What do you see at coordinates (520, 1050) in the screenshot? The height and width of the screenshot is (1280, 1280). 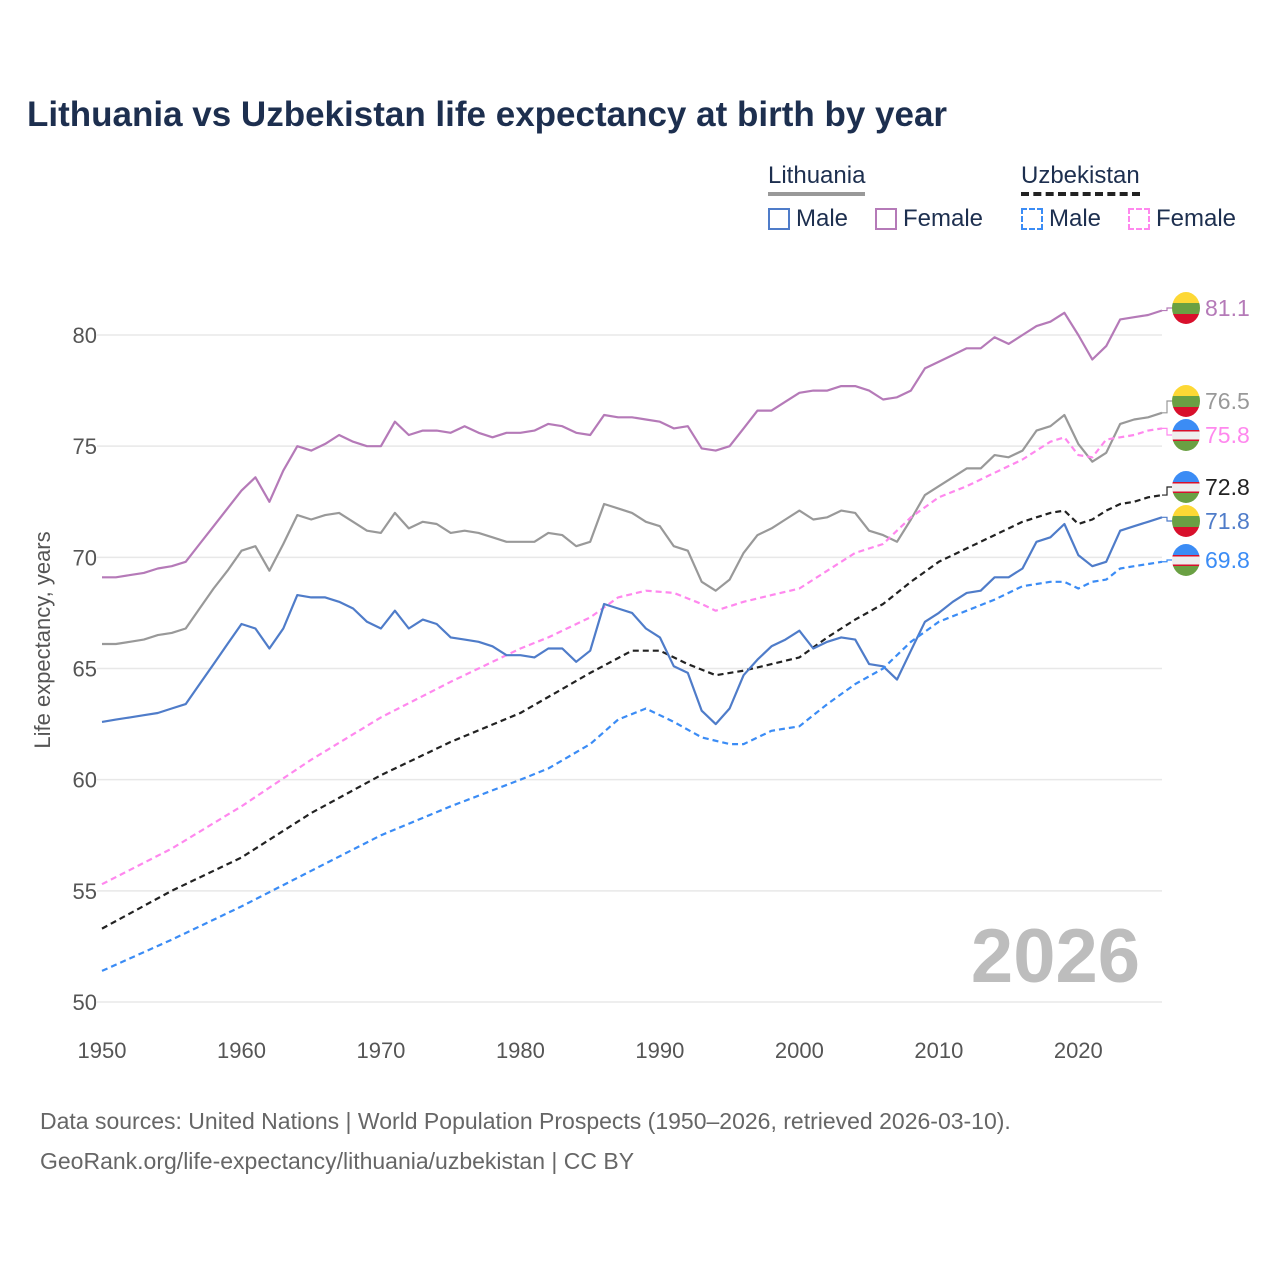 I see `x-tick-label: 1980` at bounding box center [520, 1050].